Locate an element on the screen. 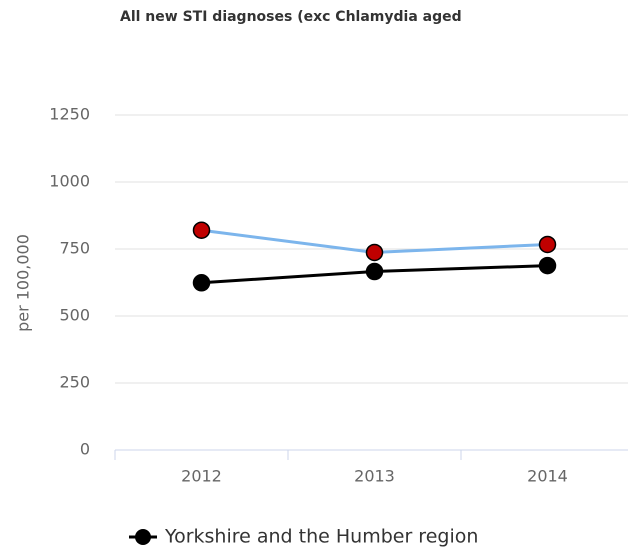 This screenshot has width=628, height=548. y-tick-label: 0 is located at coordinates (85, 449).